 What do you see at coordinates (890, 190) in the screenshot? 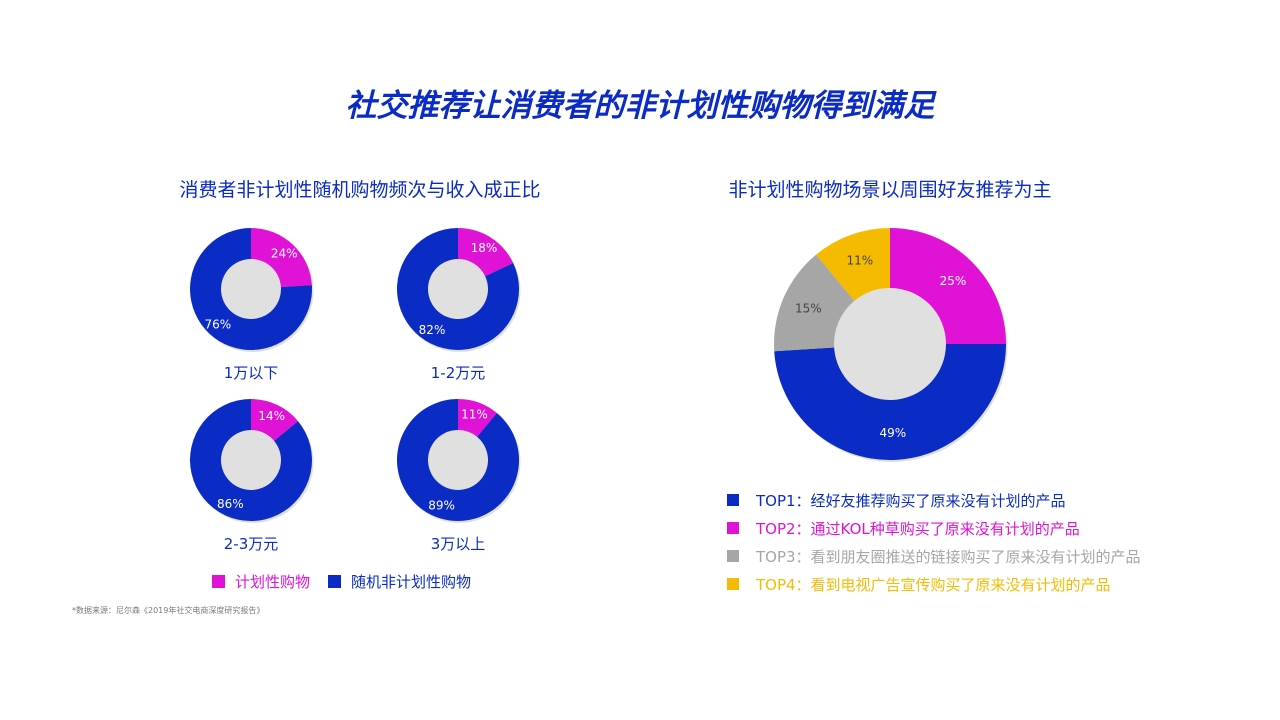
I see `right-subtitle: 非计划性购物场景以周围好友推荐为主` at bounding box center [890, 190].